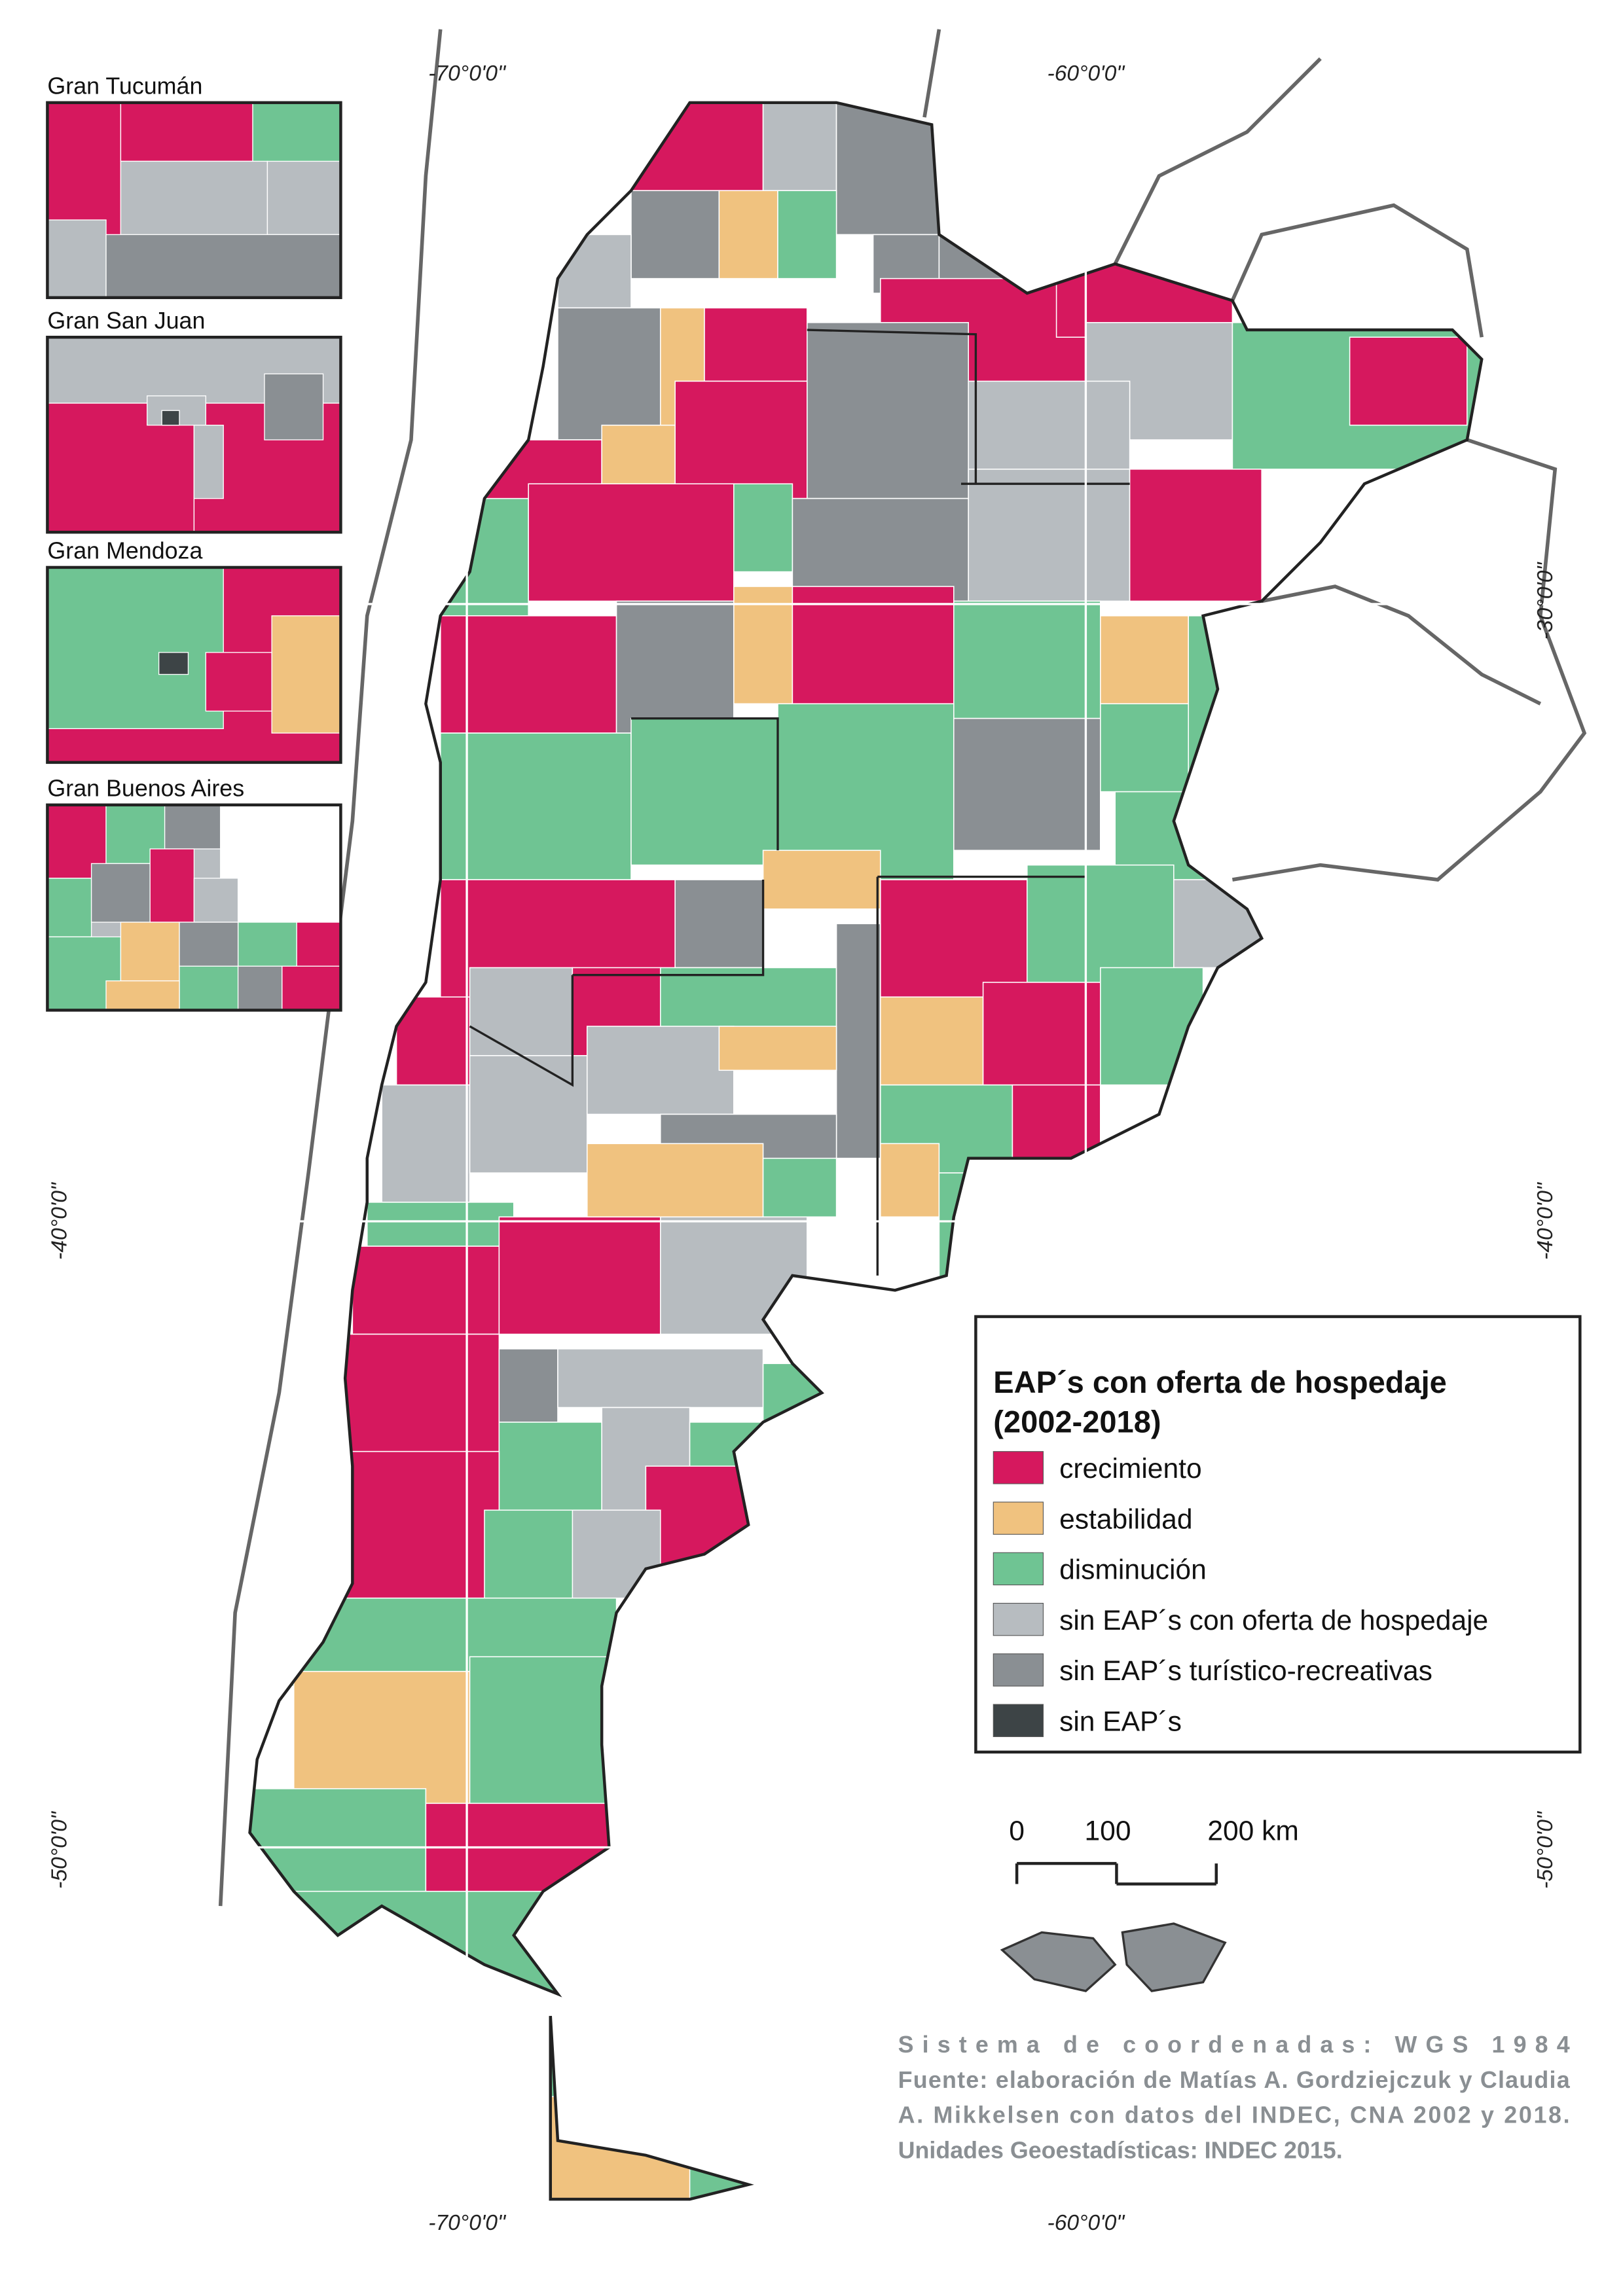 This screenshot has height=2296, width=1623. What do you see at coordinates (124, 86) in the screenshot?
I see `inset-title: Gran Tucumán` at bounding box center [124, 86].